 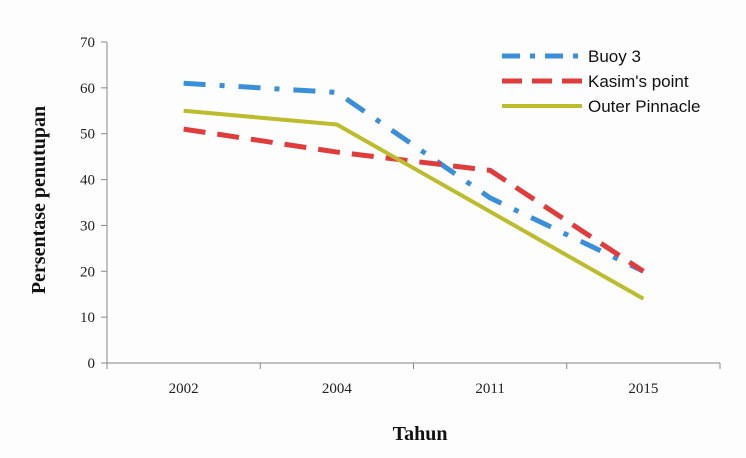 I want to click on x-tick-label: 2015, so click(x=643, y=389).